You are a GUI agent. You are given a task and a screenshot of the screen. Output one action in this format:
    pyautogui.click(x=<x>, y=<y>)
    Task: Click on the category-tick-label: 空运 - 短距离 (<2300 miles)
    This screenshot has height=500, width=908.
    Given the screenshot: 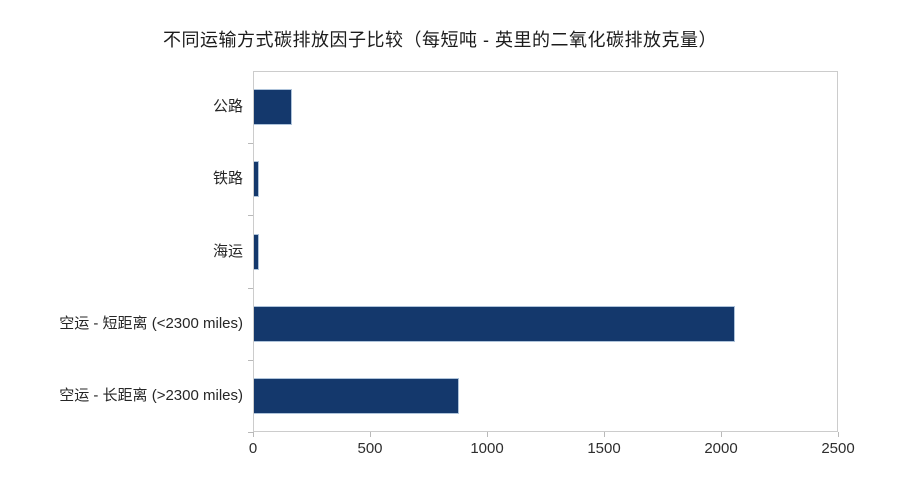 What is the action you would take?
    pyautogui.click(x=151, y=323)
    